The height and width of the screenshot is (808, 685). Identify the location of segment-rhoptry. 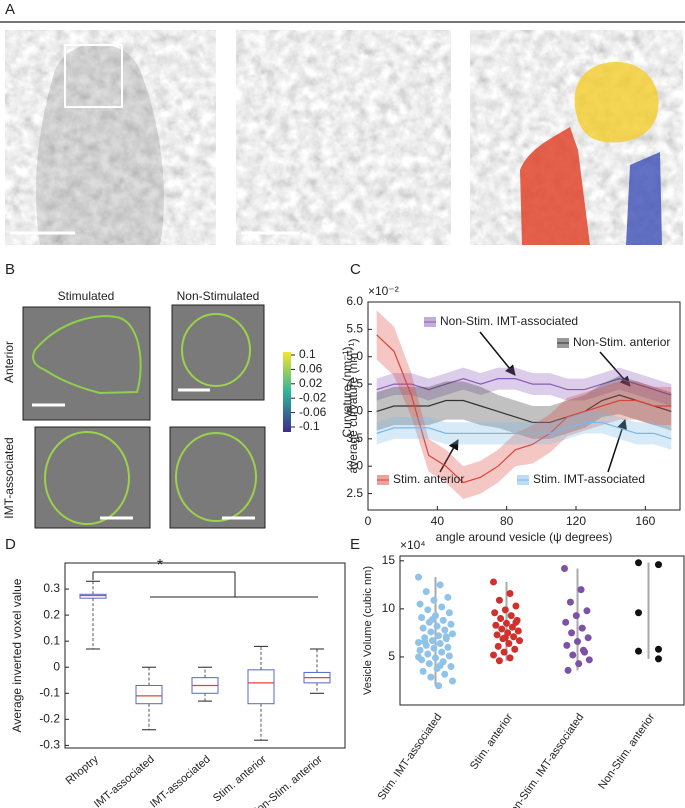
(555, 186).